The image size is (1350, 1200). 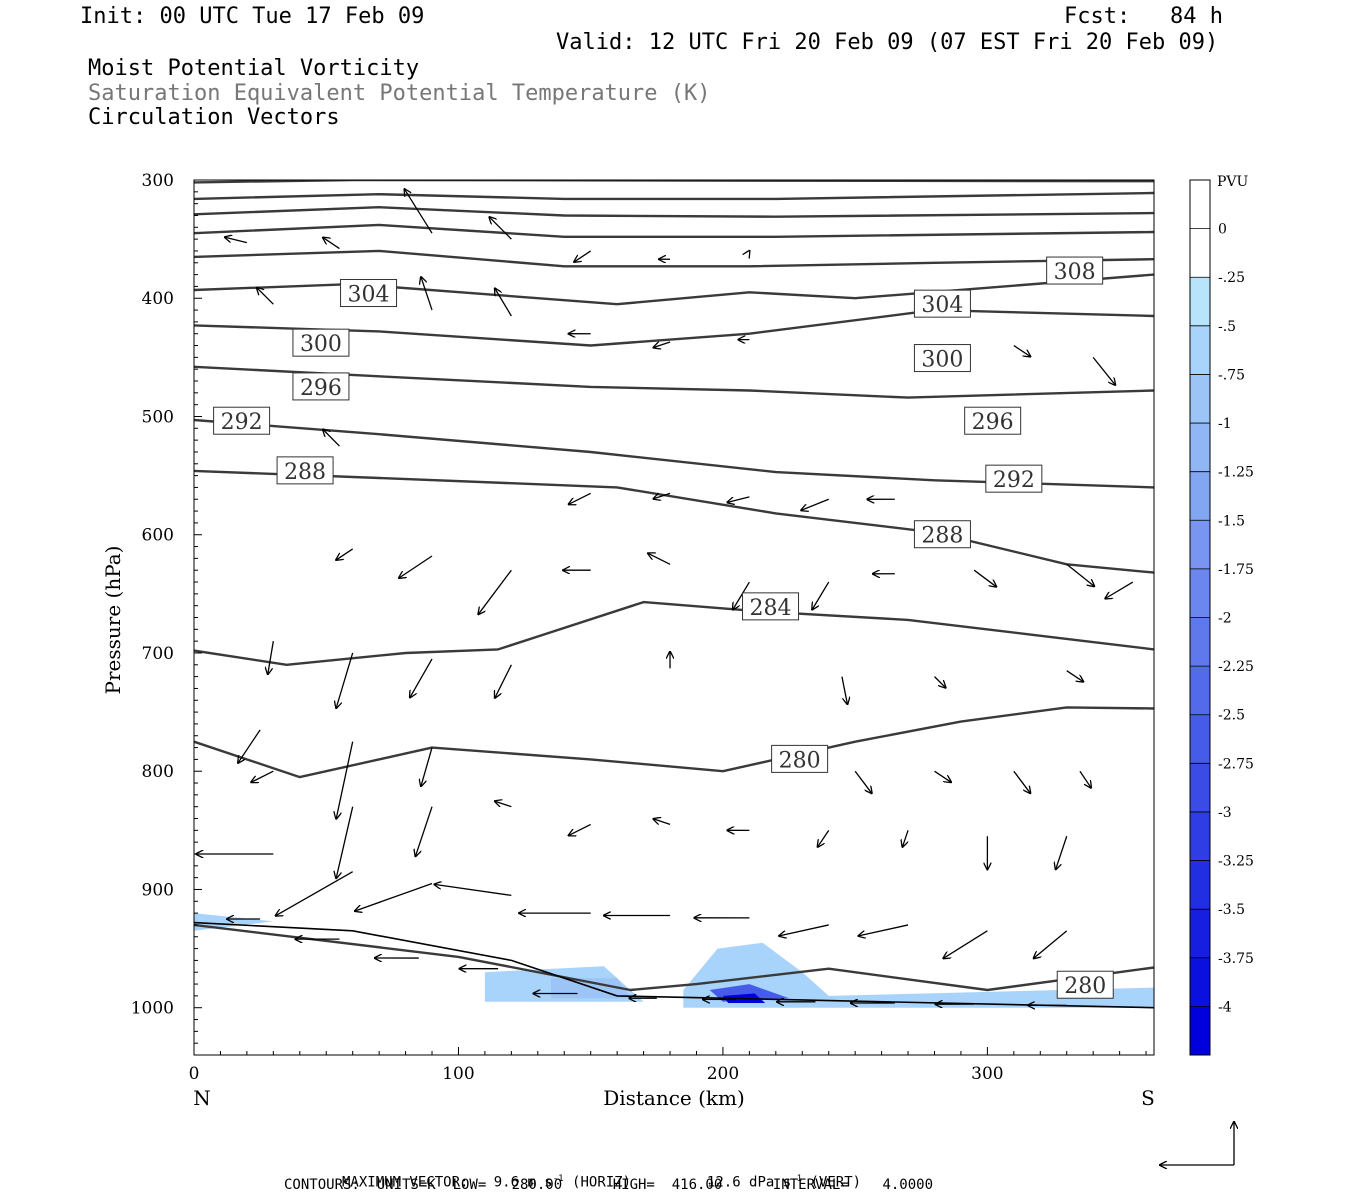 What do you see at coordinates (1231, 521) in the screenshot?
I see `colorbar-tick-label: -1.5` at bounding box center [1231, 521].